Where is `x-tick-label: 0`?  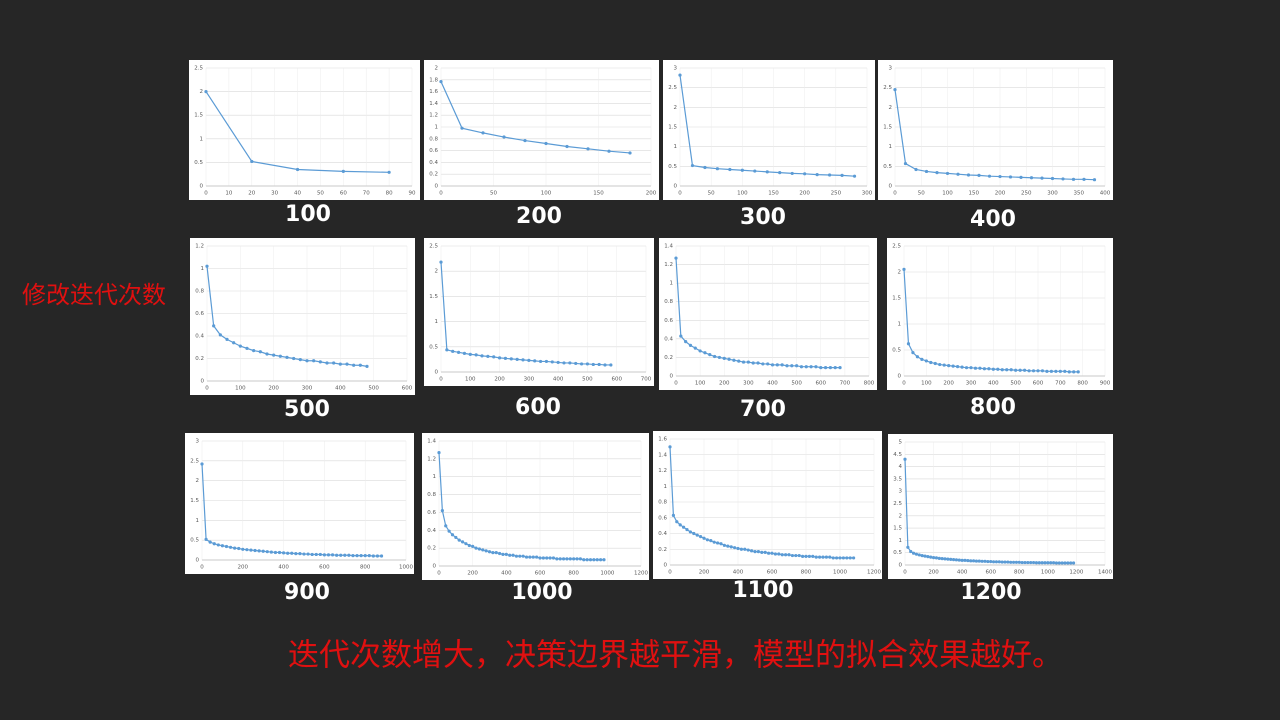 x-tick-label: 0 is located at coordinates (895, 194).